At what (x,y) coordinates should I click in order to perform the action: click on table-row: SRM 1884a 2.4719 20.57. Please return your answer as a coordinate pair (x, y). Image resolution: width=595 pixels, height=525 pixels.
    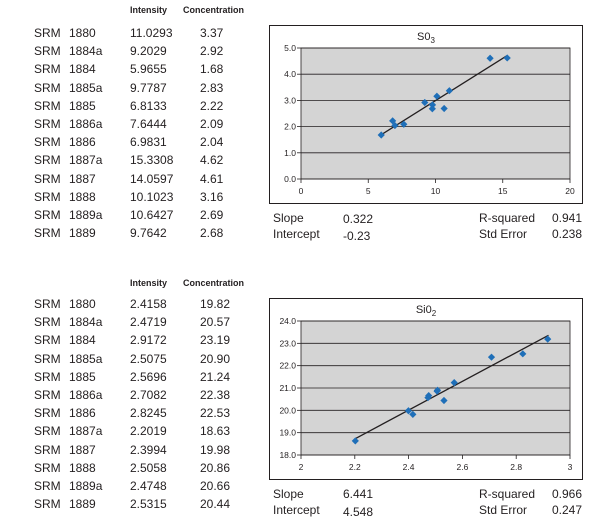
    Looking at the image, I should click on (130, 322).